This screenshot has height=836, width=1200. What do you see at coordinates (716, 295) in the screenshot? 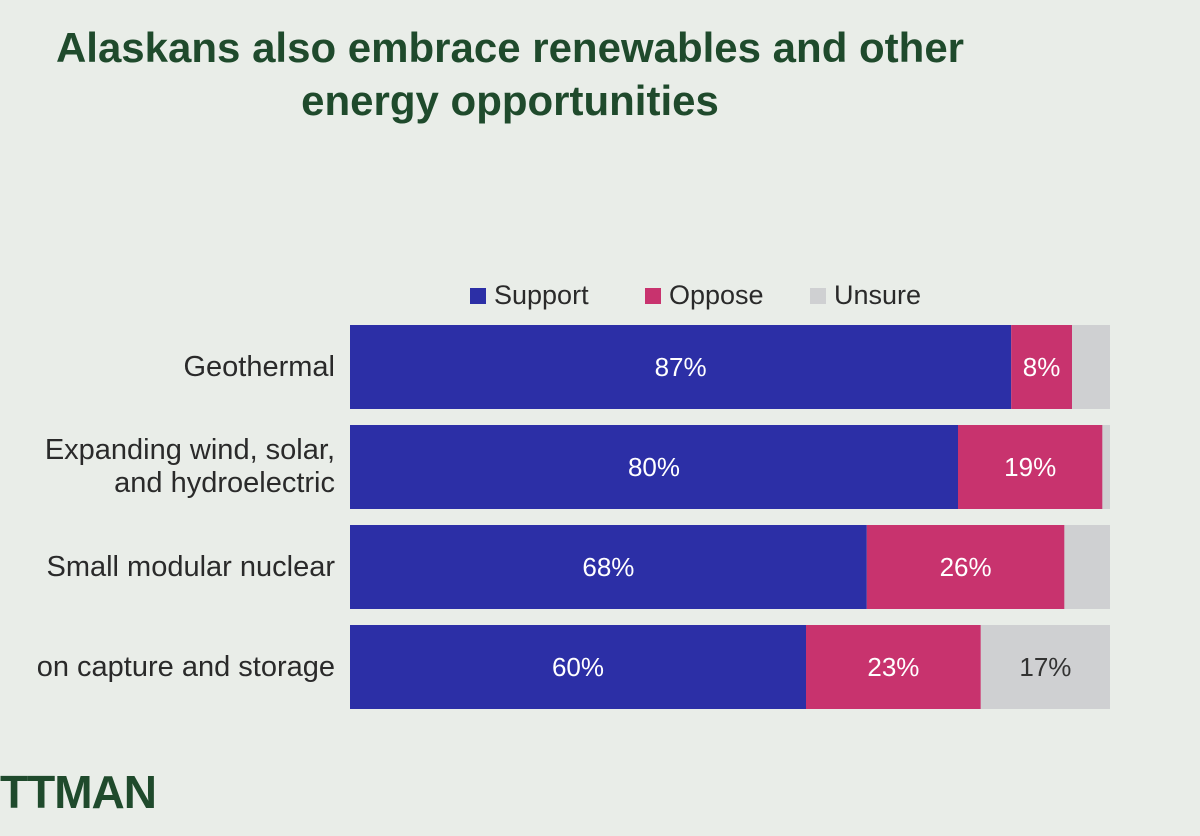
I see `legend-label: Oppose` at bounding box center [716, 295].